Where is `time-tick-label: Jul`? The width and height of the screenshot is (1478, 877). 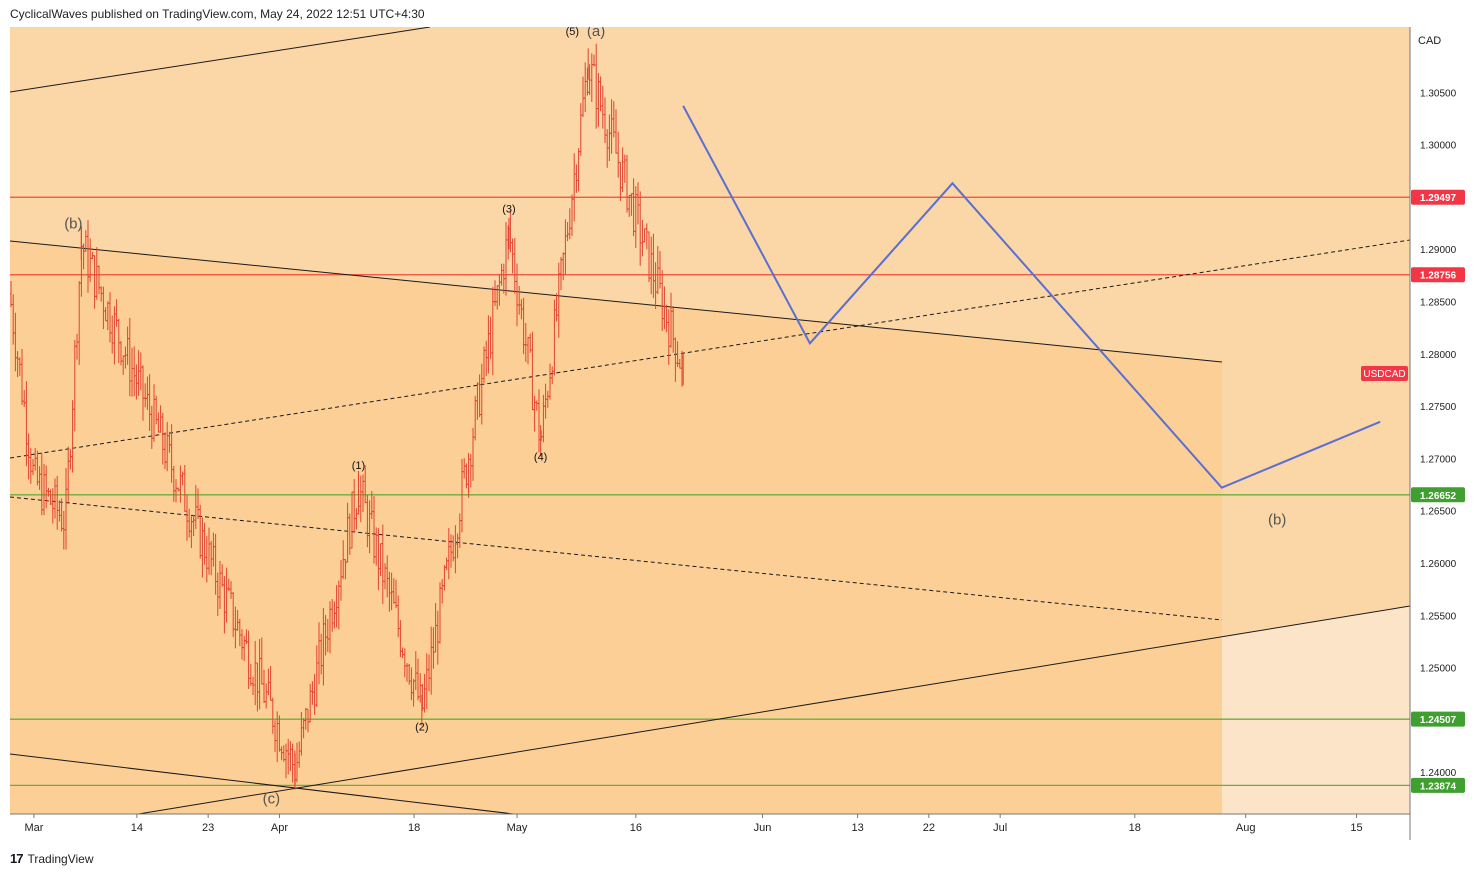 time-tick-label: Jul is located at coordinates (1000, 828).